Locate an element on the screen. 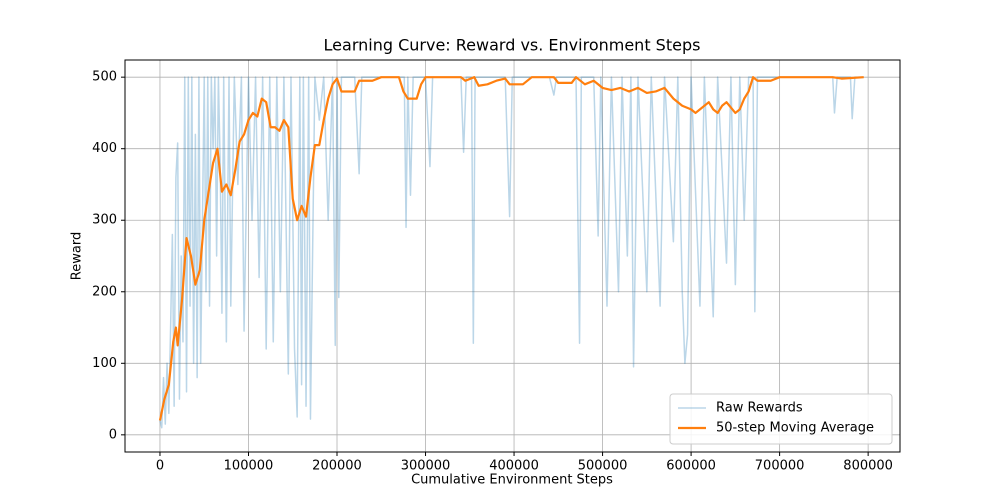 The height and width of the screenshot is (504, 1000). y-tick-label: 200 is located at coordinates (104, 291).